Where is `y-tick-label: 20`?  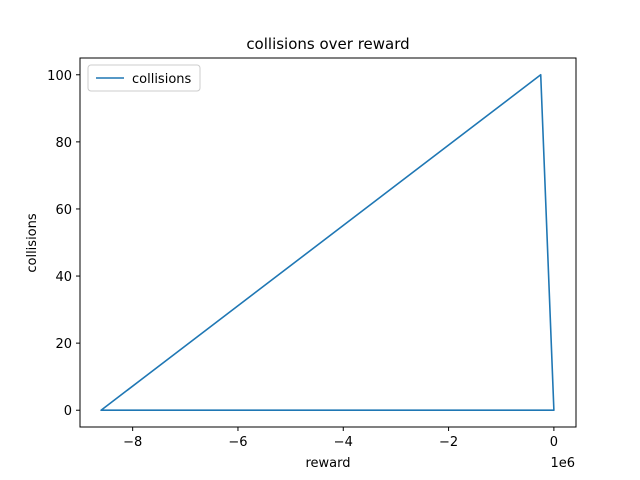
y-tick-label: 20 is located at coordinates (63, 344).